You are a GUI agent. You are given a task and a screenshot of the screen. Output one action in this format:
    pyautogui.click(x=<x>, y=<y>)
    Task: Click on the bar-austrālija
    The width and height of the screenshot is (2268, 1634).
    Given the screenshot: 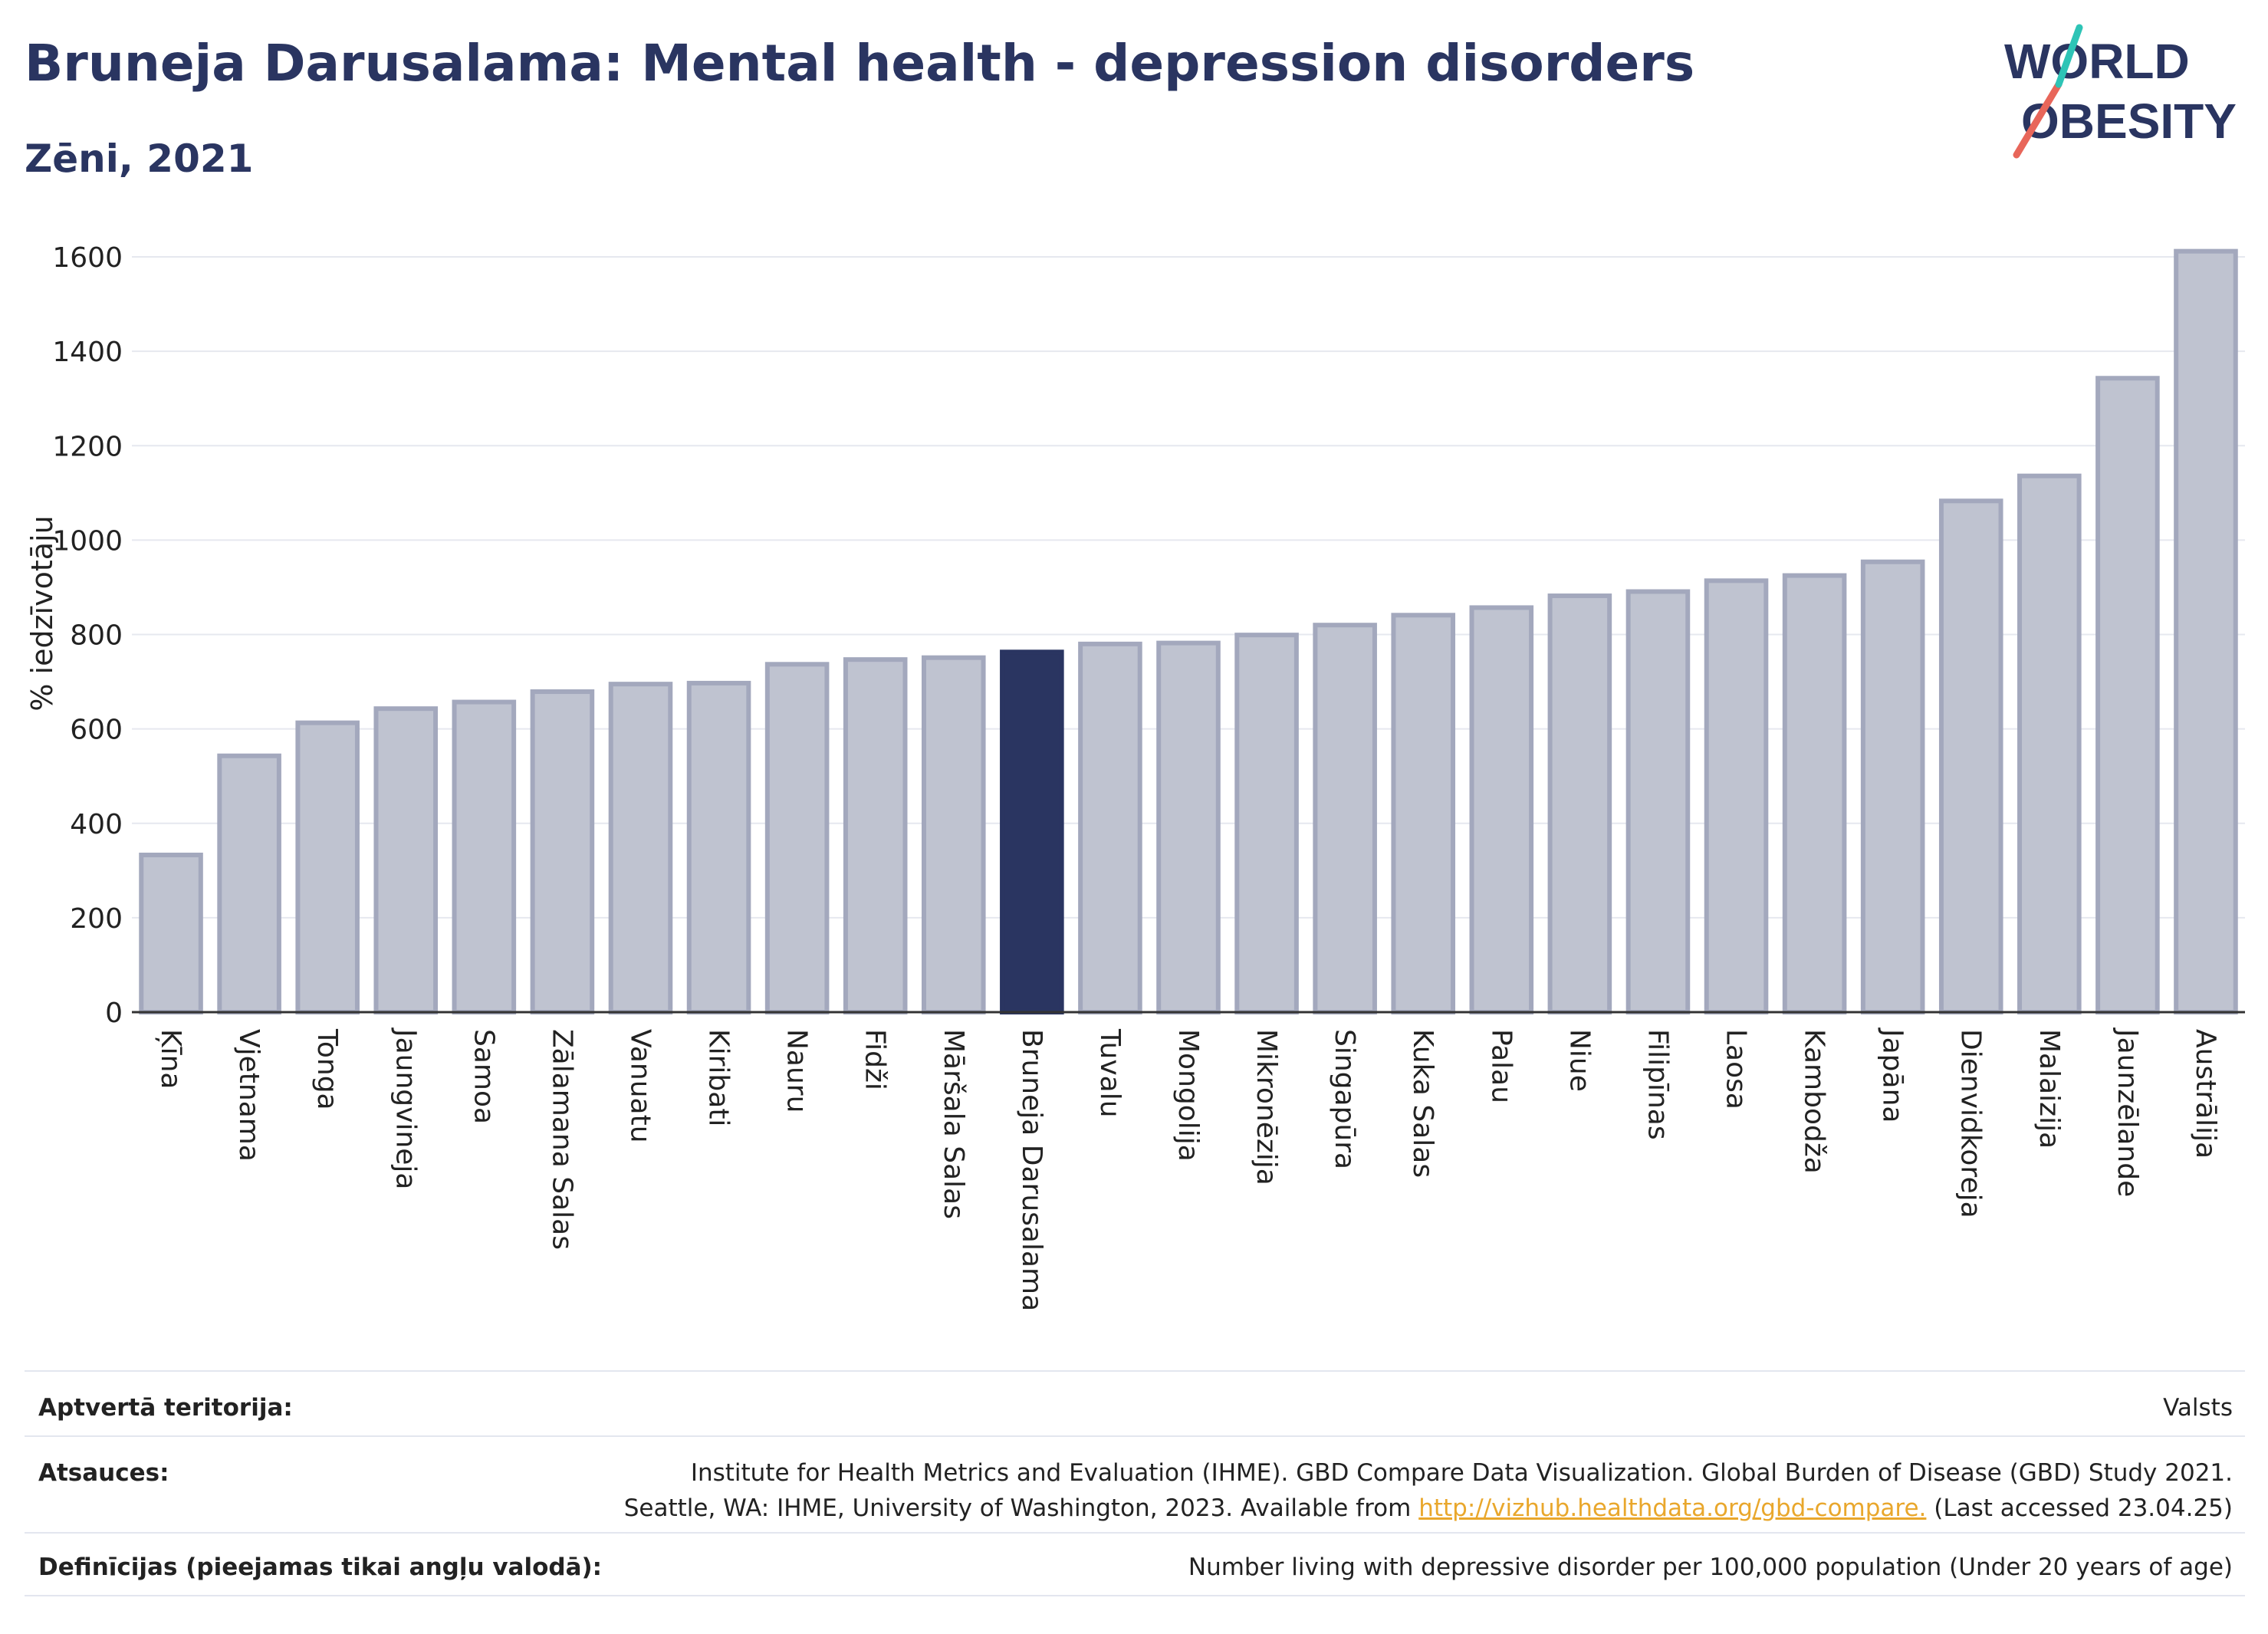 What is the action you would take?
    pyautogui.click(x=2206, y=632)
    